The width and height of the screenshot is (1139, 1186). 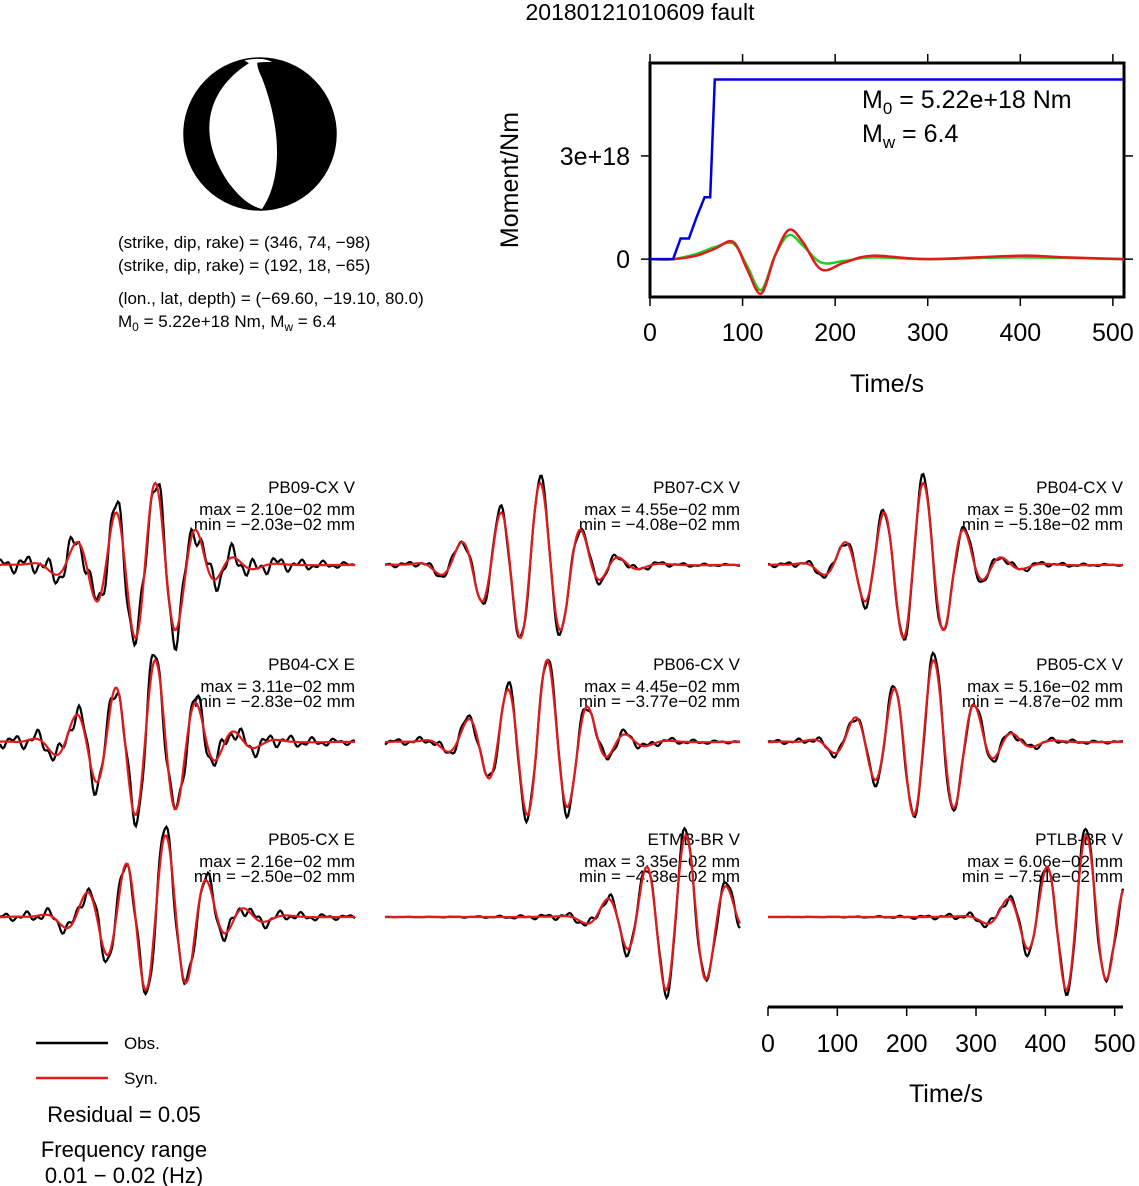 I want to click on min-label: min = −2.50e−02 mm, so click(x=274, y=876).